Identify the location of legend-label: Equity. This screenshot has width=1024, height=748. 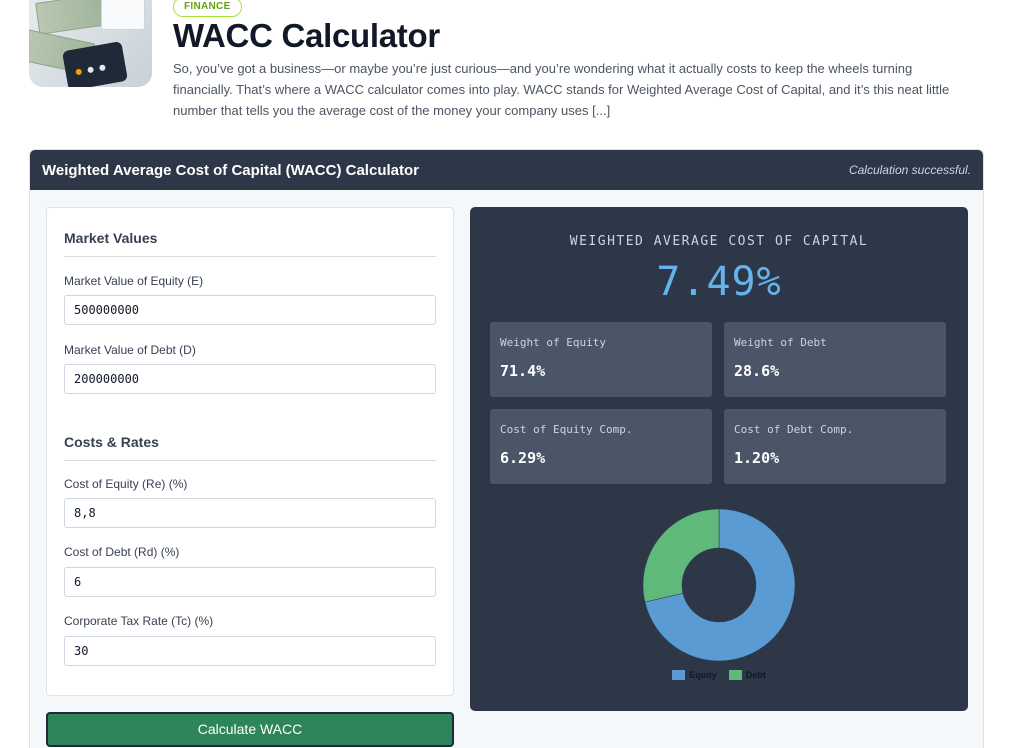
(703, 675).